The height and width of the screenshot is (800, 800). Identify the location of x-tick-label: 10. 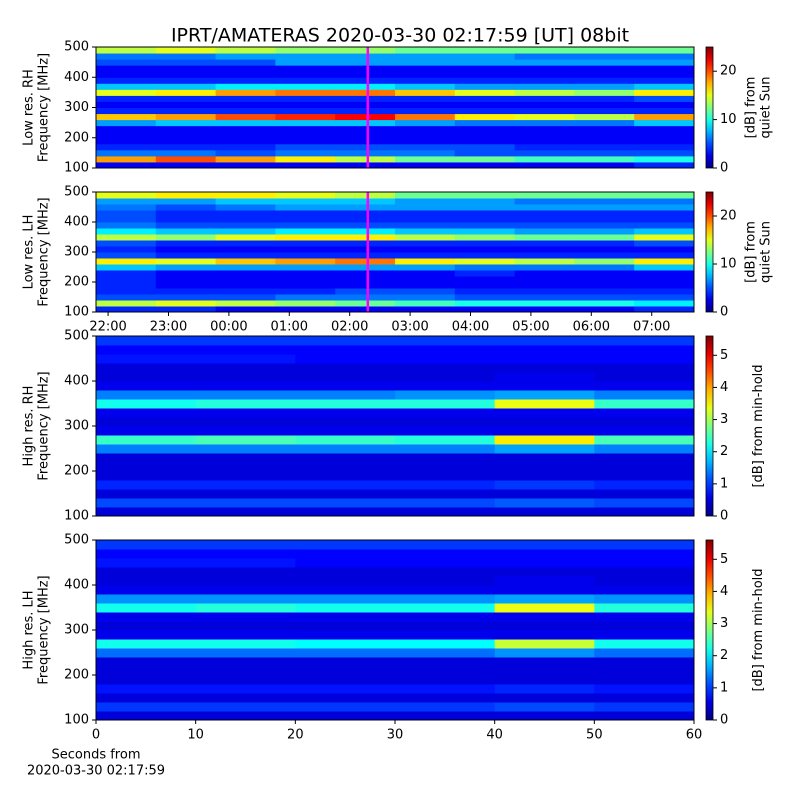
(195, 735).